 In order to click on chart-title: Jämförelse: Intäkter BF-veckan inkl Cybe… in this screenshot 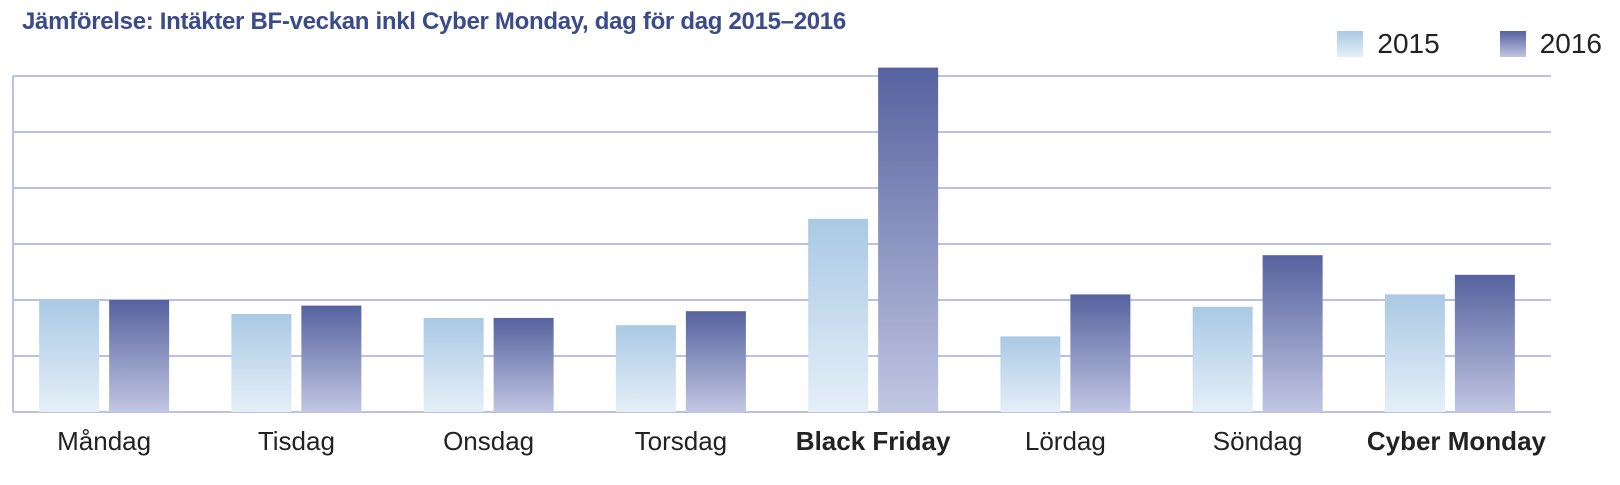, I will do `click(434, 21)`.